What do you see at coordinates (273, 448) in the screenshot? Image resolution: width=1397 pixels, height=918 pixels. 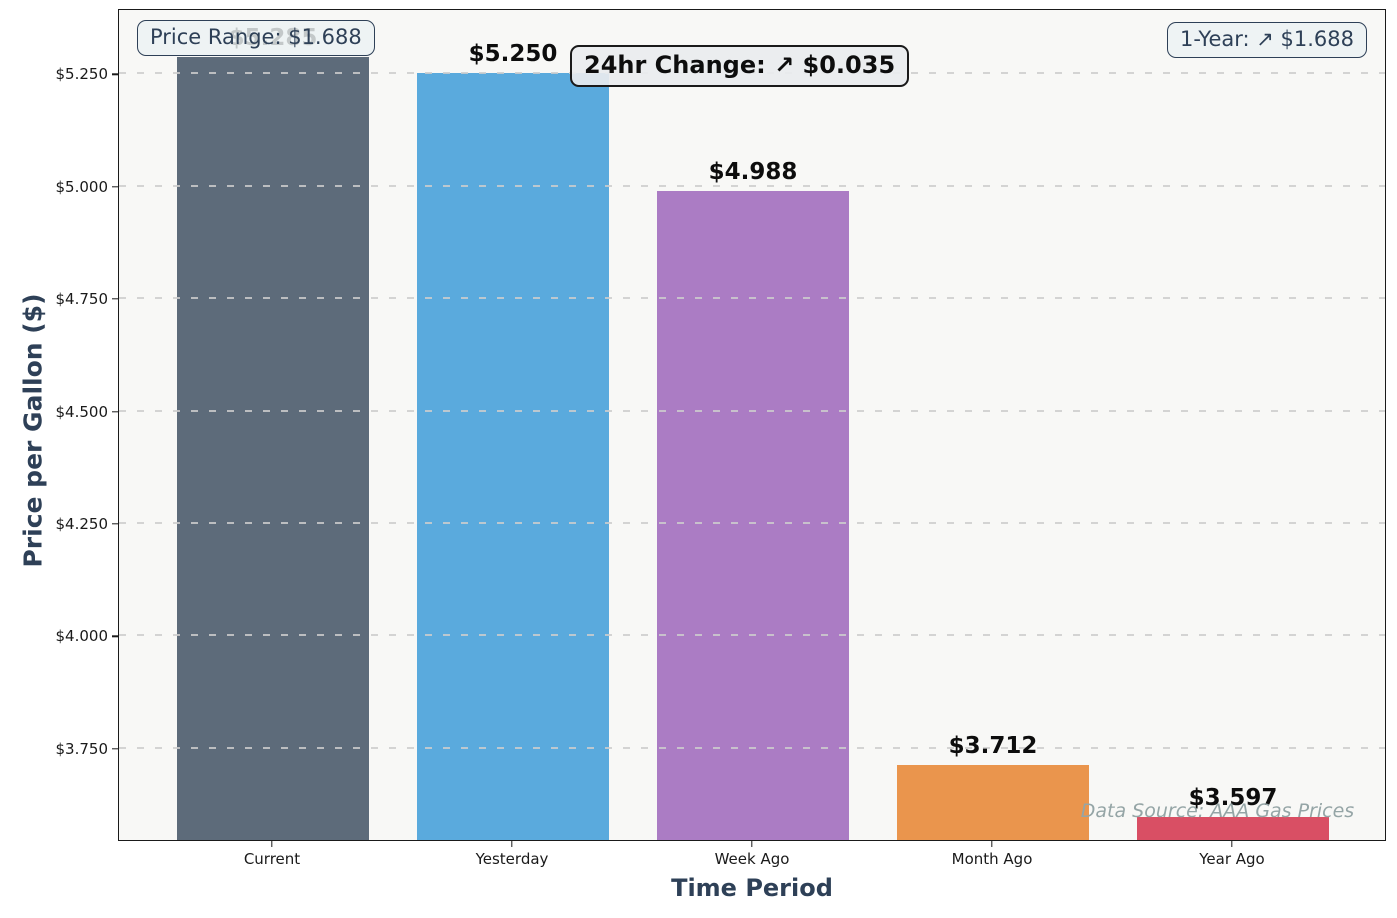 I see `bar-current` at bounding box center [273, 448].